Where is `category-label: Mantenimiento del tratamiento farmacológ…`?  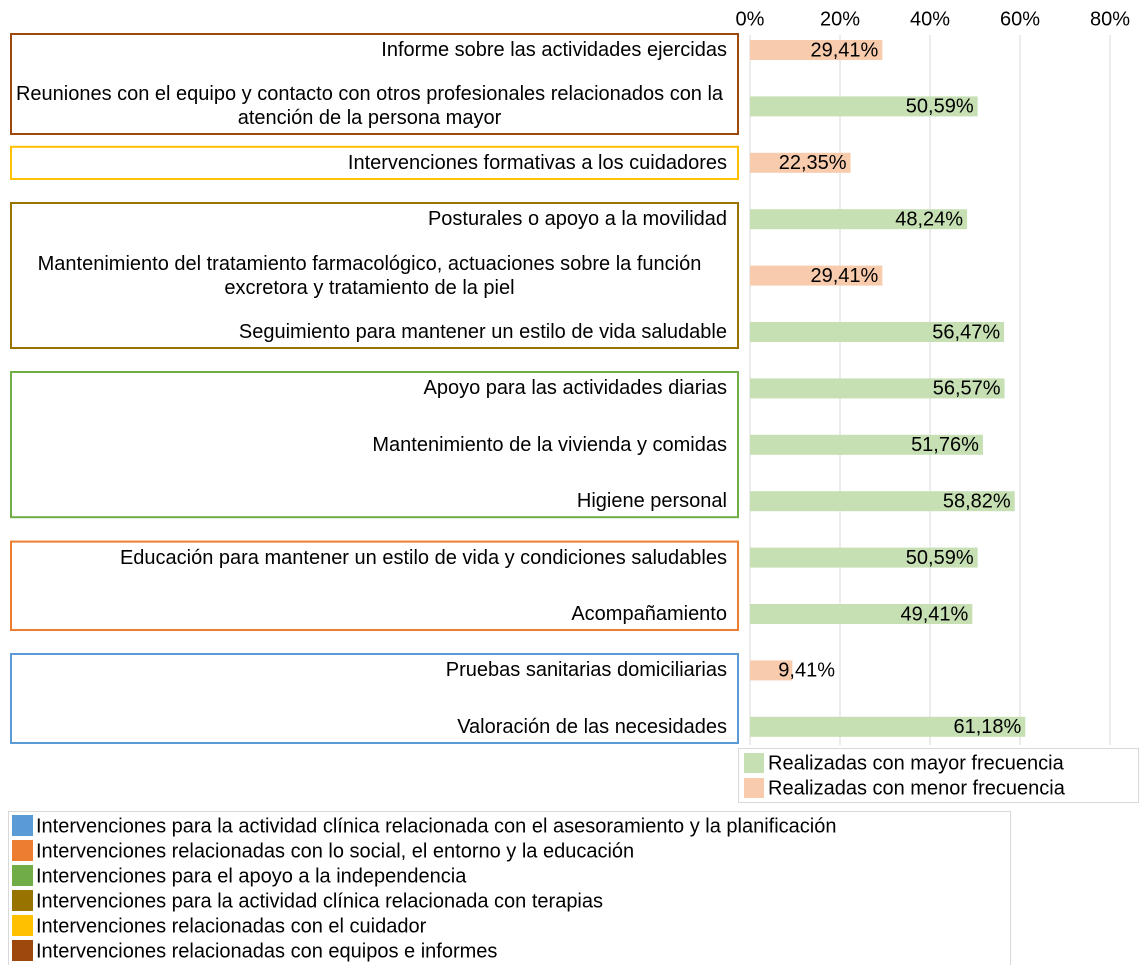
category-label: Mantenimiento del tratamiento farmacológ… is located at coordinates (369, 276).